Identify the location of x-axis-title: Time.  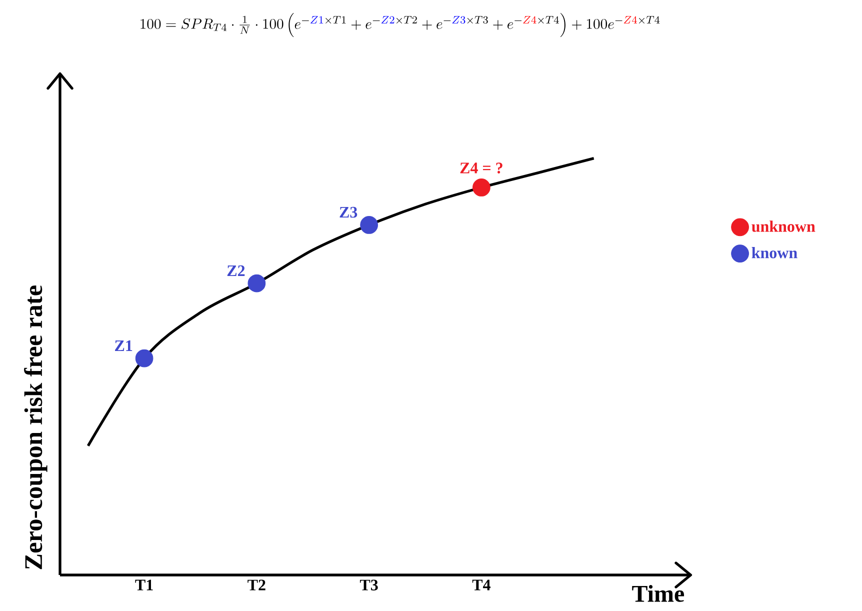
(658, 593).